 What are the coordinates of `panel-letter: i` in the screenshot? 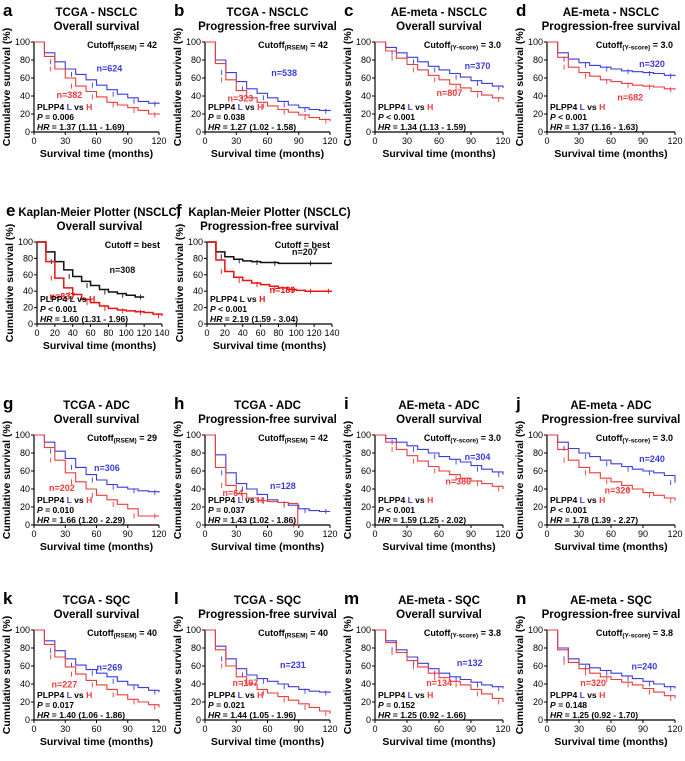 It's located at (346, 403).